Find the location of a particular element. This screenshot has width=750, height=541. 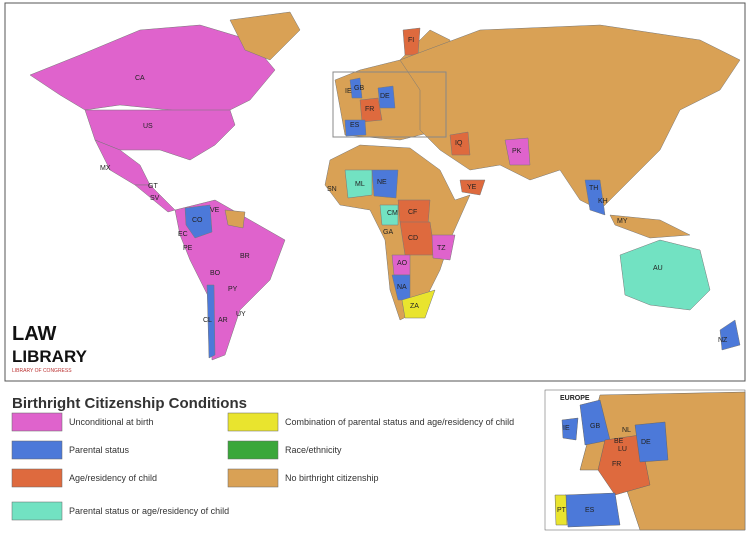

country-label: CA is located at coordinates (140, 78).